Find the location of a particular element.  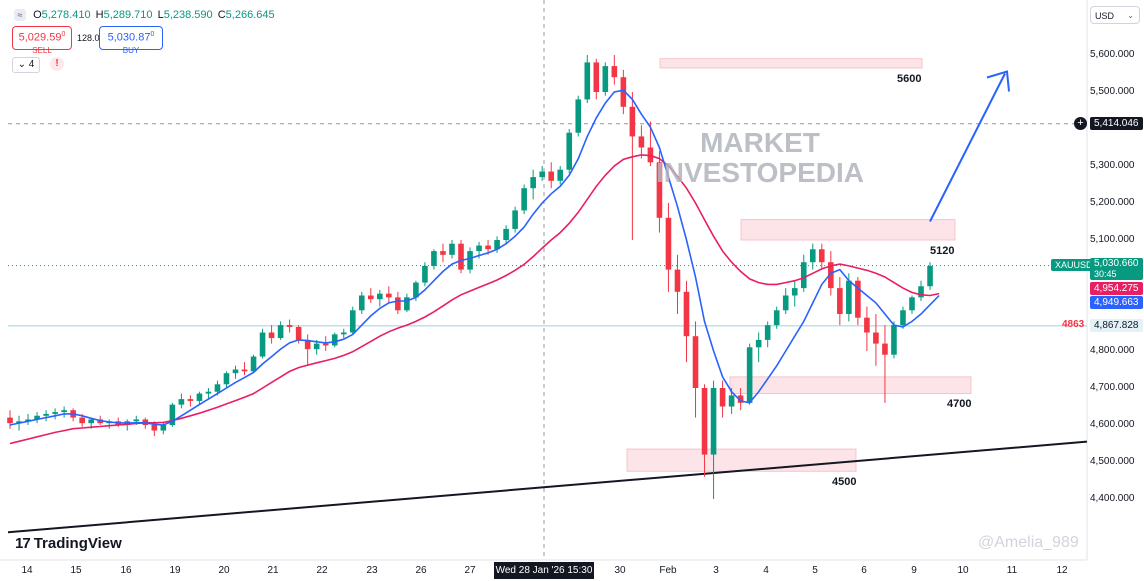

time-tick-label: 12 is located at coordinates (1062, 570).